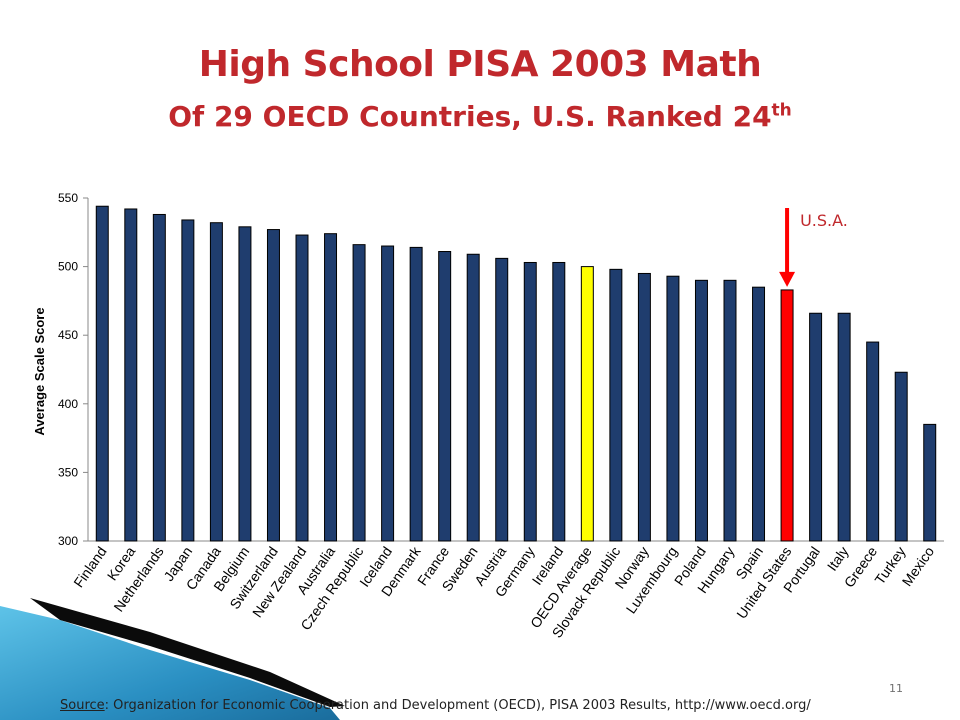 This screenshot has height=720, width=960. Describe the element at coordinates (359, 393) in the screenshot. I see `bar-czech-republic` at that location.